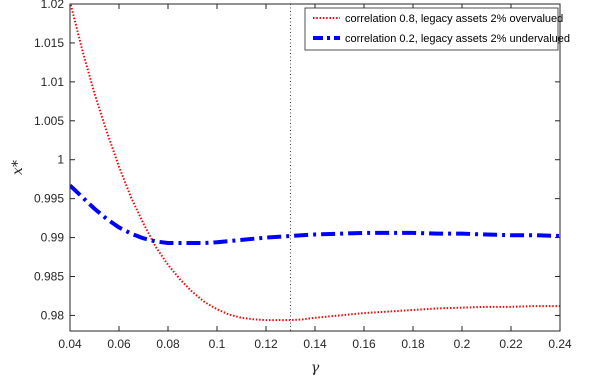 The height and width of the screenshot is (385, 600). I want to click on x-tick-label: 0.12, so click(266, 344).